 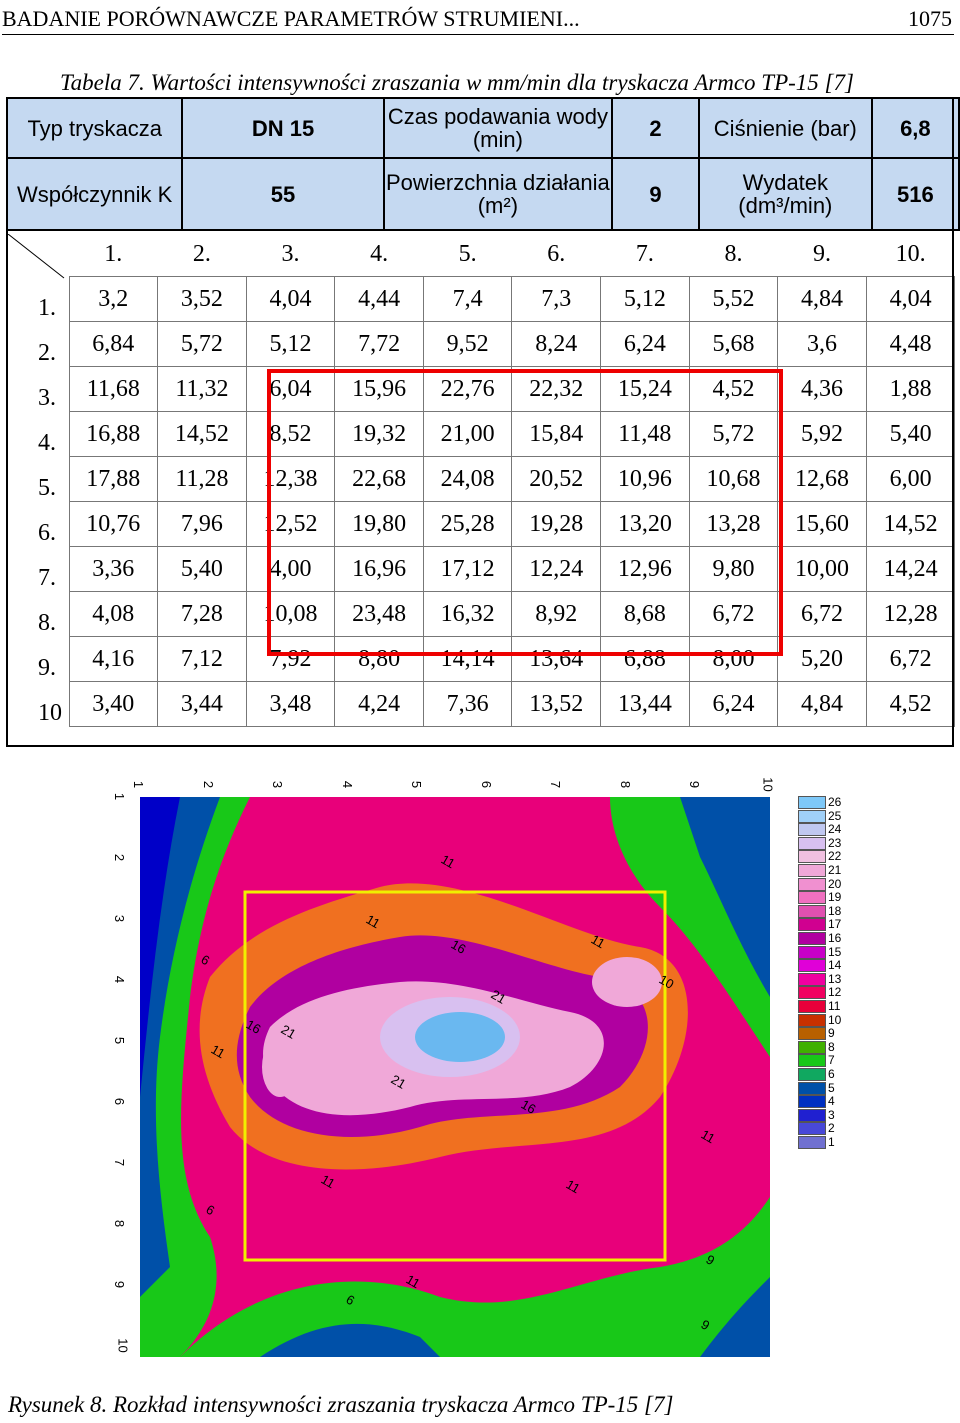 I want to click on value-cell: 23,48, so click(x=379, y=614).